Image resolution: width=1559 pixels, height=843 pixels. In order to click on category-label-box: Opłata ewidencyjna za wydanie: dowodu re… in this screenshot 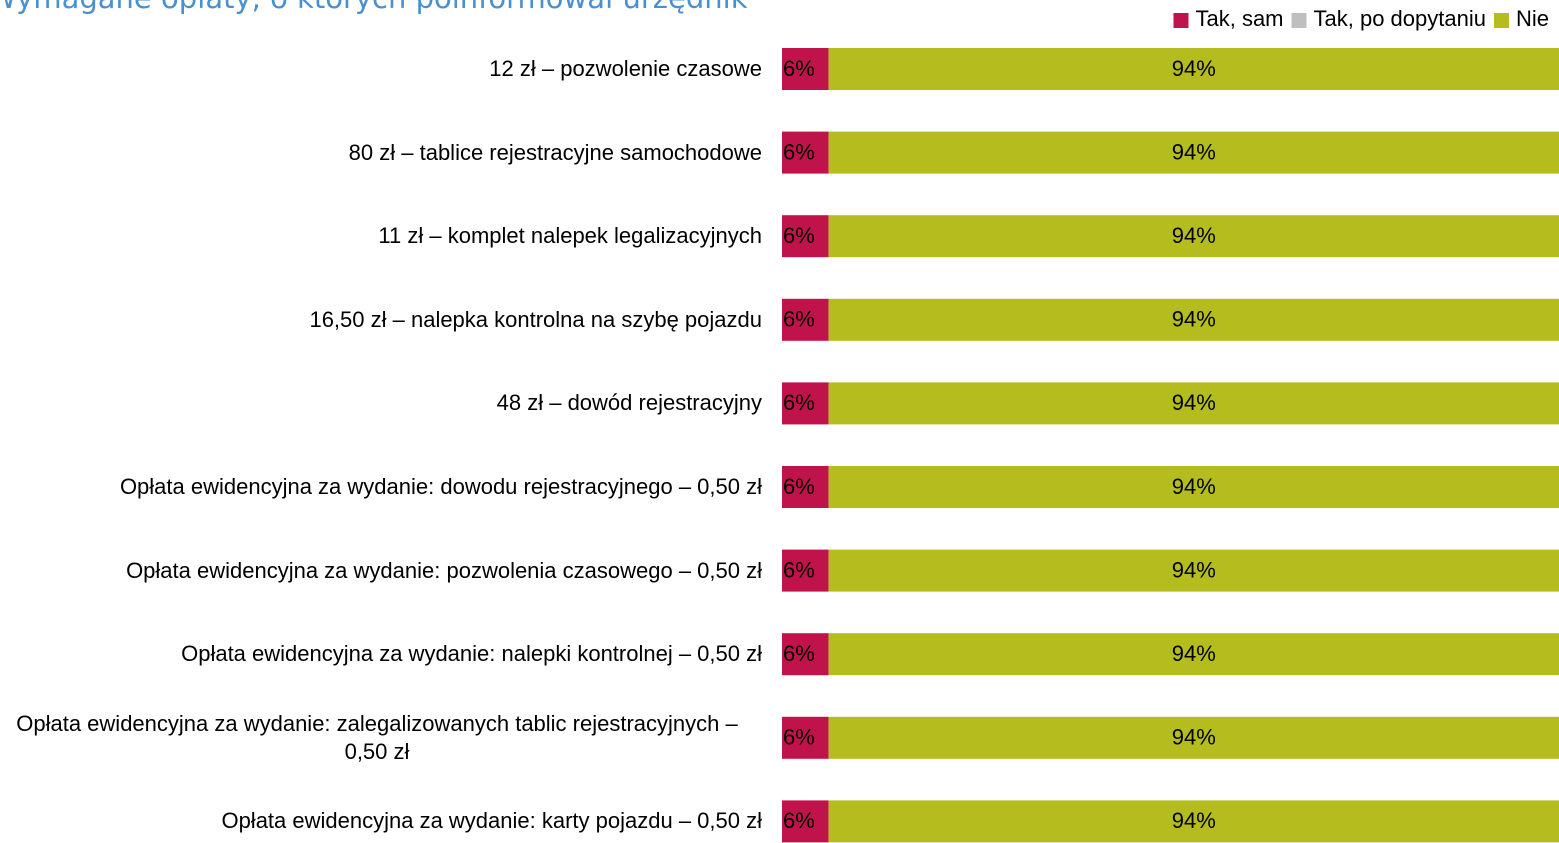, I will do `click(381, 487)`.